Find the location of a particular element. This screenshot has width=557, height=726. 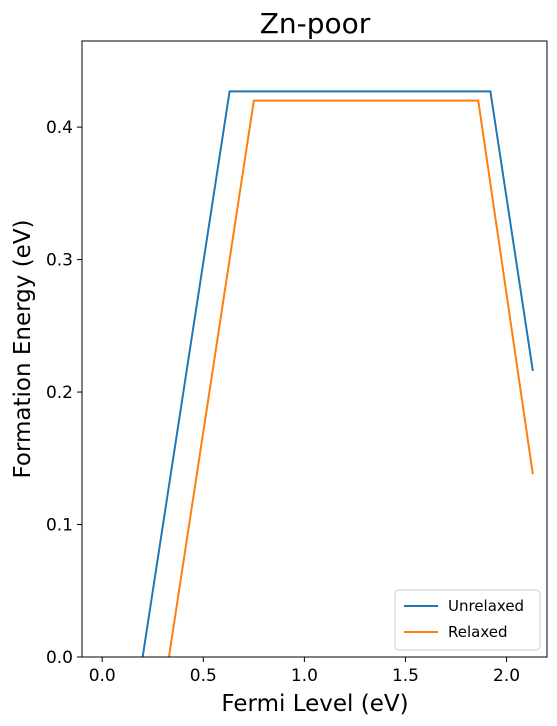

x-tick-label: 2.0 is located at coordinates (506, 676).